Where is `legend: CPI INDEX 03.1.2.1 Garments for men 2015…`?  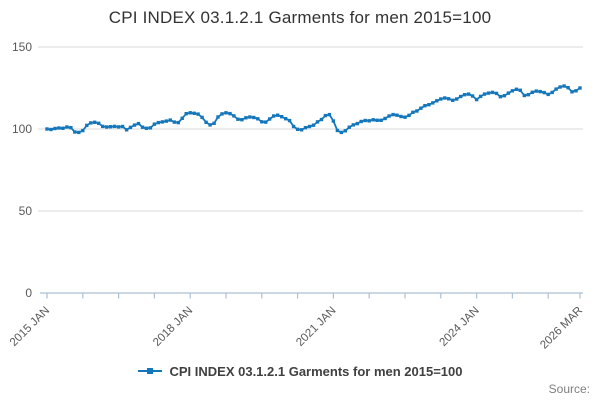 legend: CPI INDEX 03.1.2.1 Garments for men 2015… is located at coordinates (300, 371).